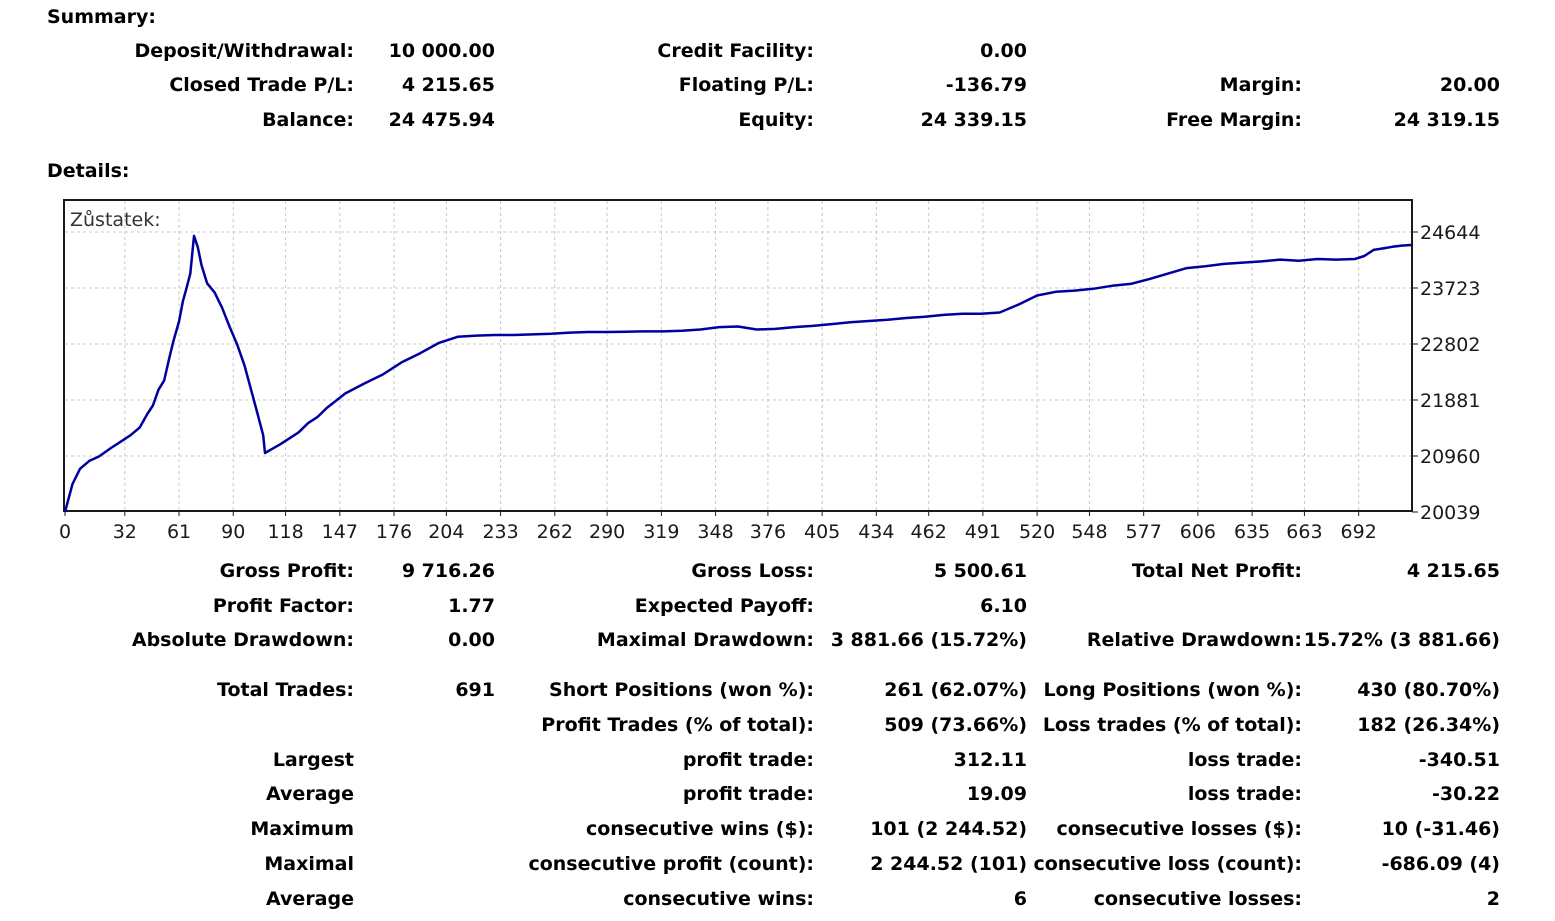 The width and height of the screenshot is (1555, 921). I want to click on details-heading: Details:, so click(88, 171).